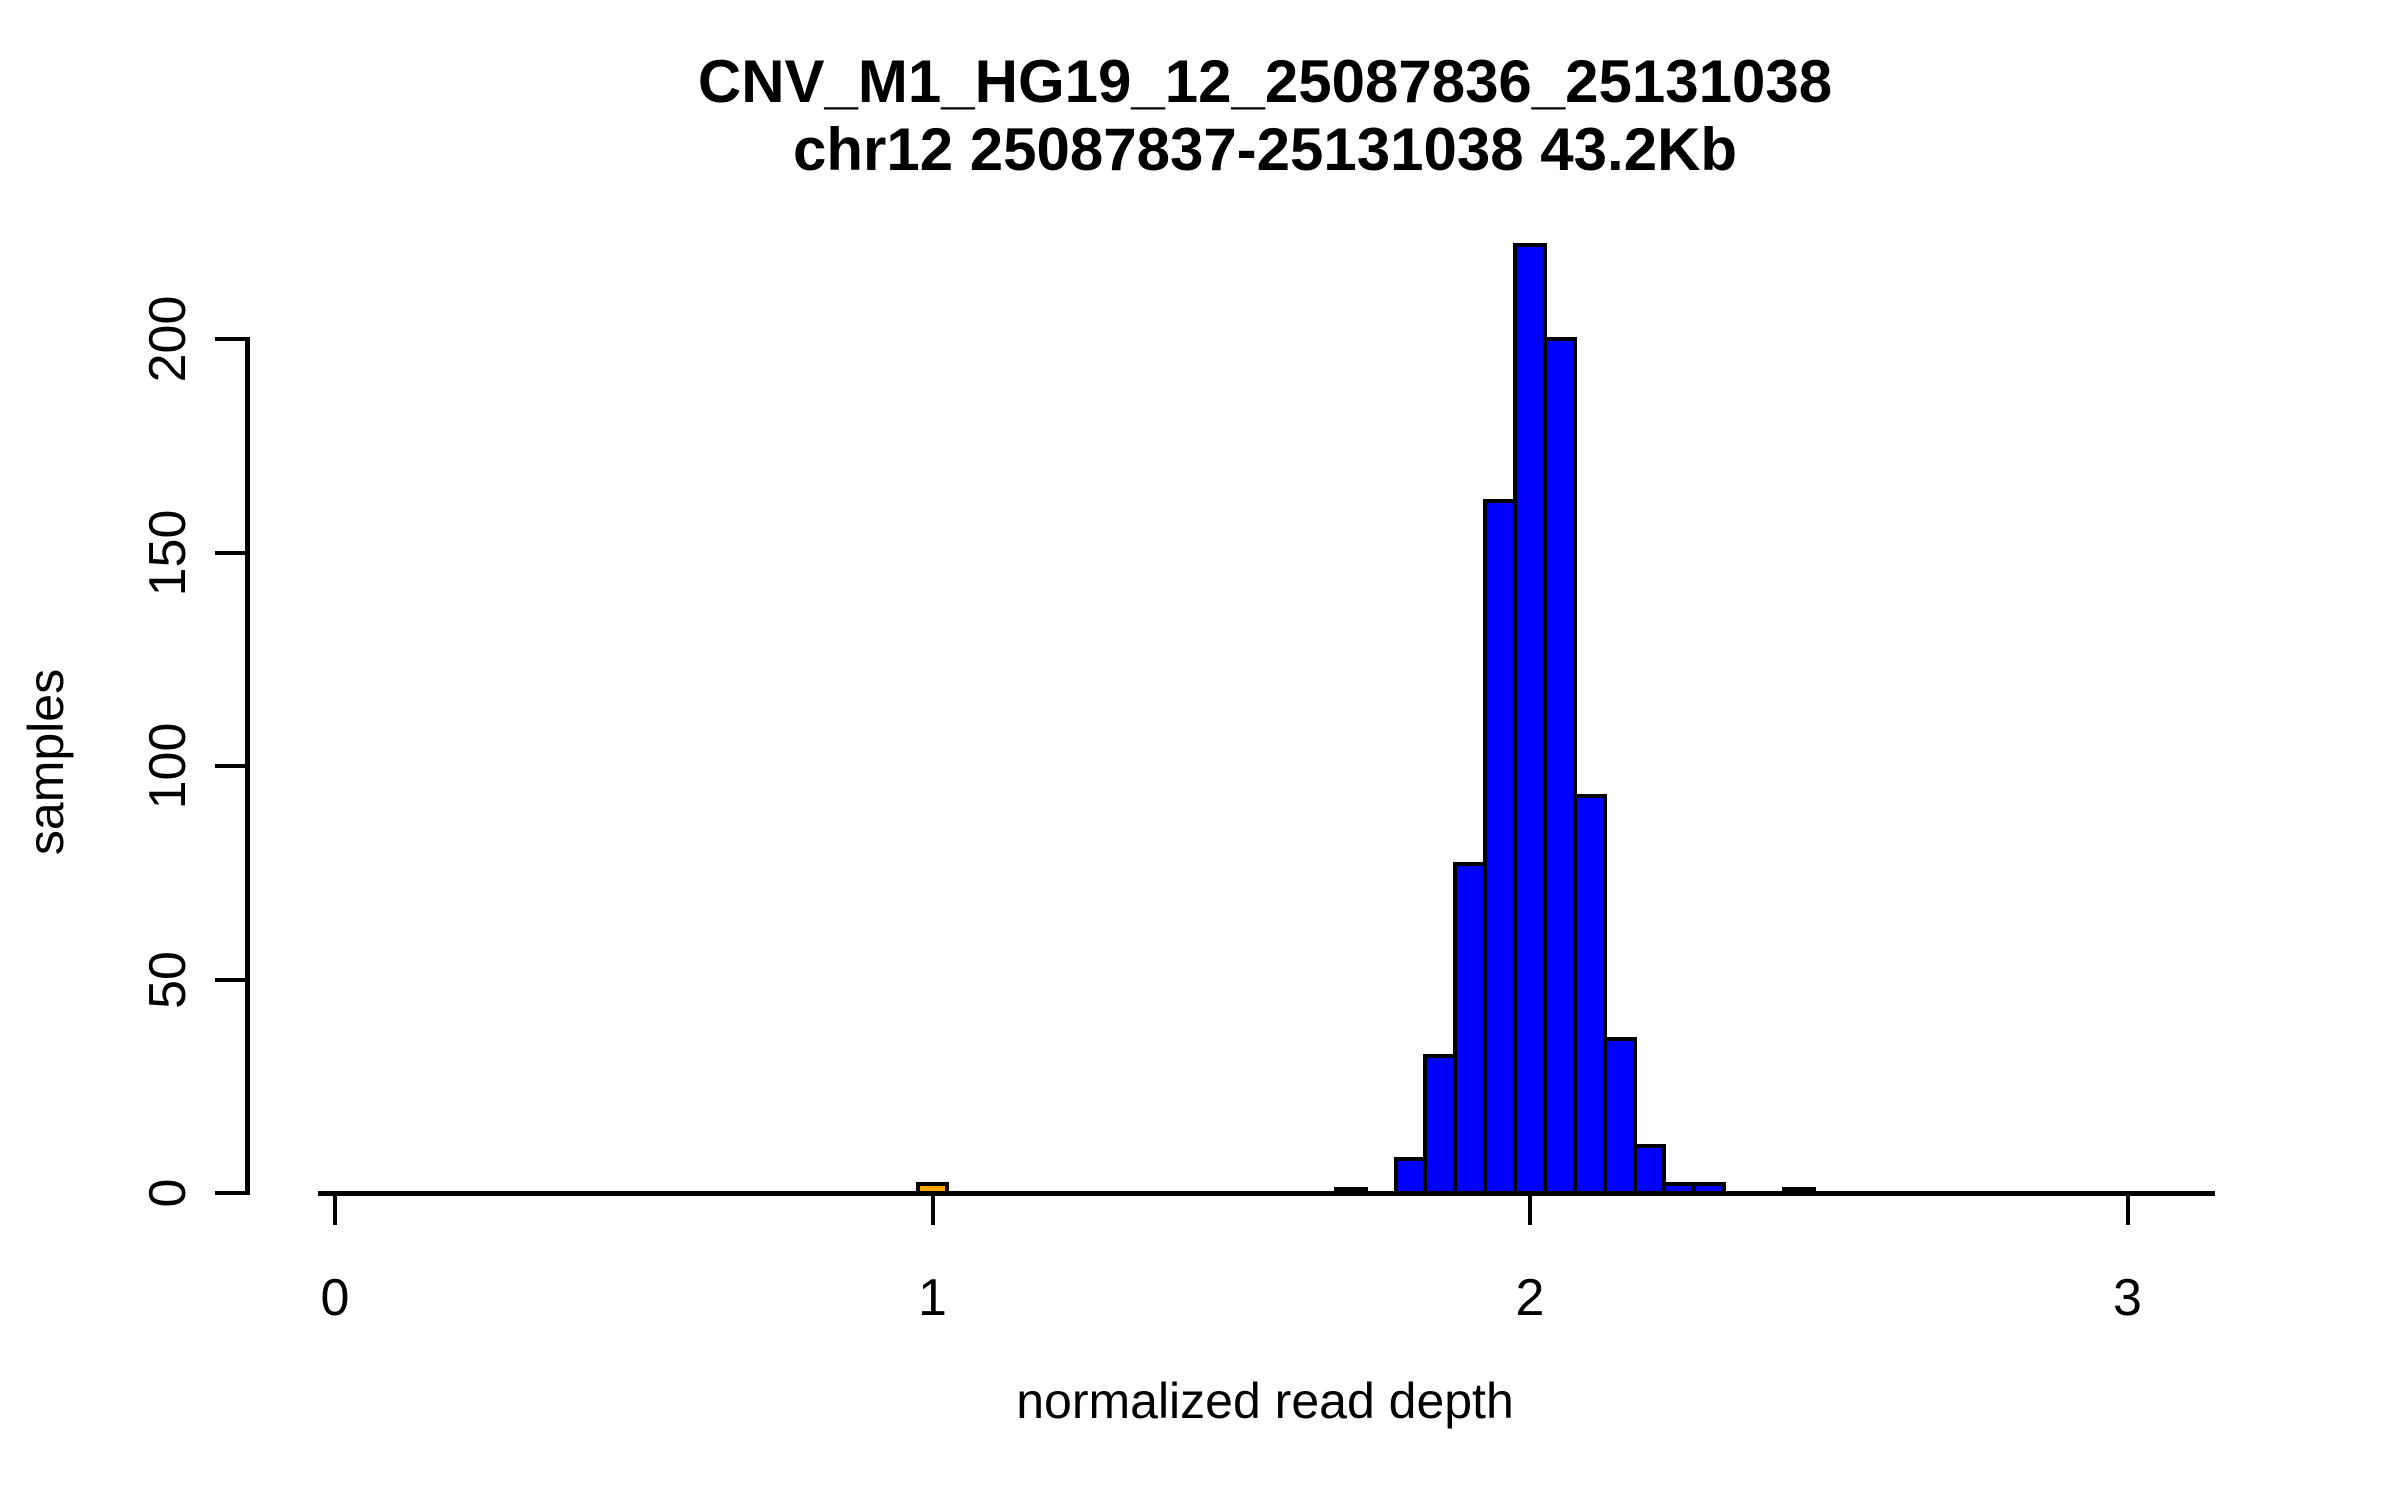 The image size is (2400, 1500). Describe the element at coordinates (2127, 1298) in the screenshot. I see `x-tick-label: 3` at that location.